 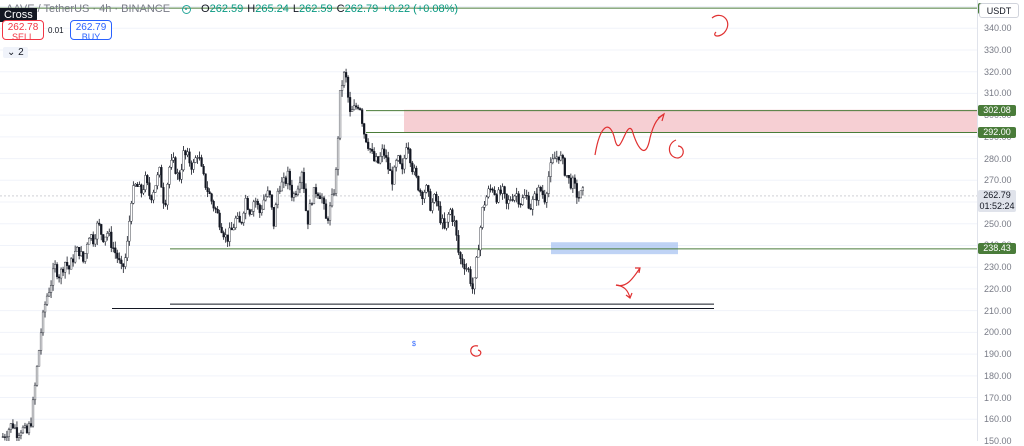 What do you see at coordinates (997, 206) in the screenshot?
I see `candle-countdown: 01:52:24` at bounding box center [997, 206].